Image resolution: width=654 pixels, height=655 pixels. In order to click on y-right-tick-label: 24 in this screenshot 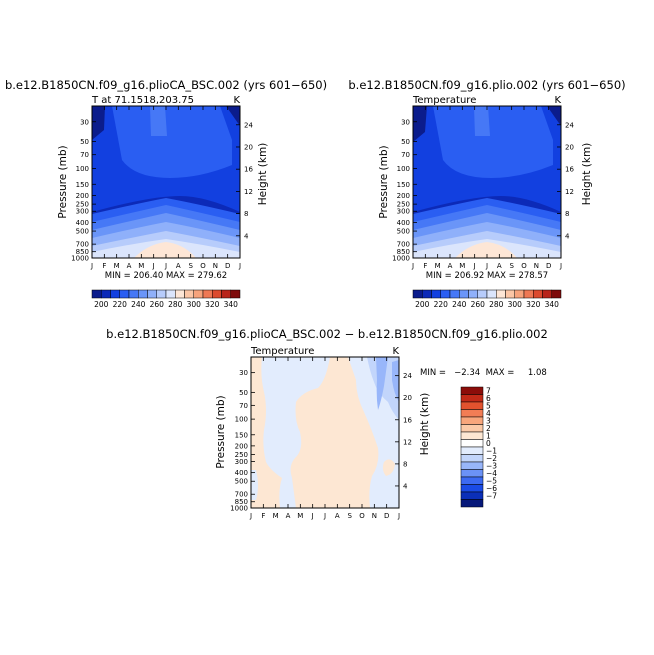, I will do `click(248, 125)`.